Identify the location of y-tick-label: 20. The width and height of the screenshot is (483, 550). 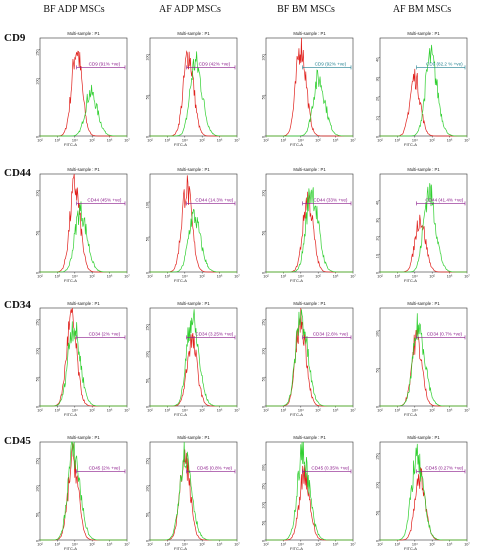
(378, 99).